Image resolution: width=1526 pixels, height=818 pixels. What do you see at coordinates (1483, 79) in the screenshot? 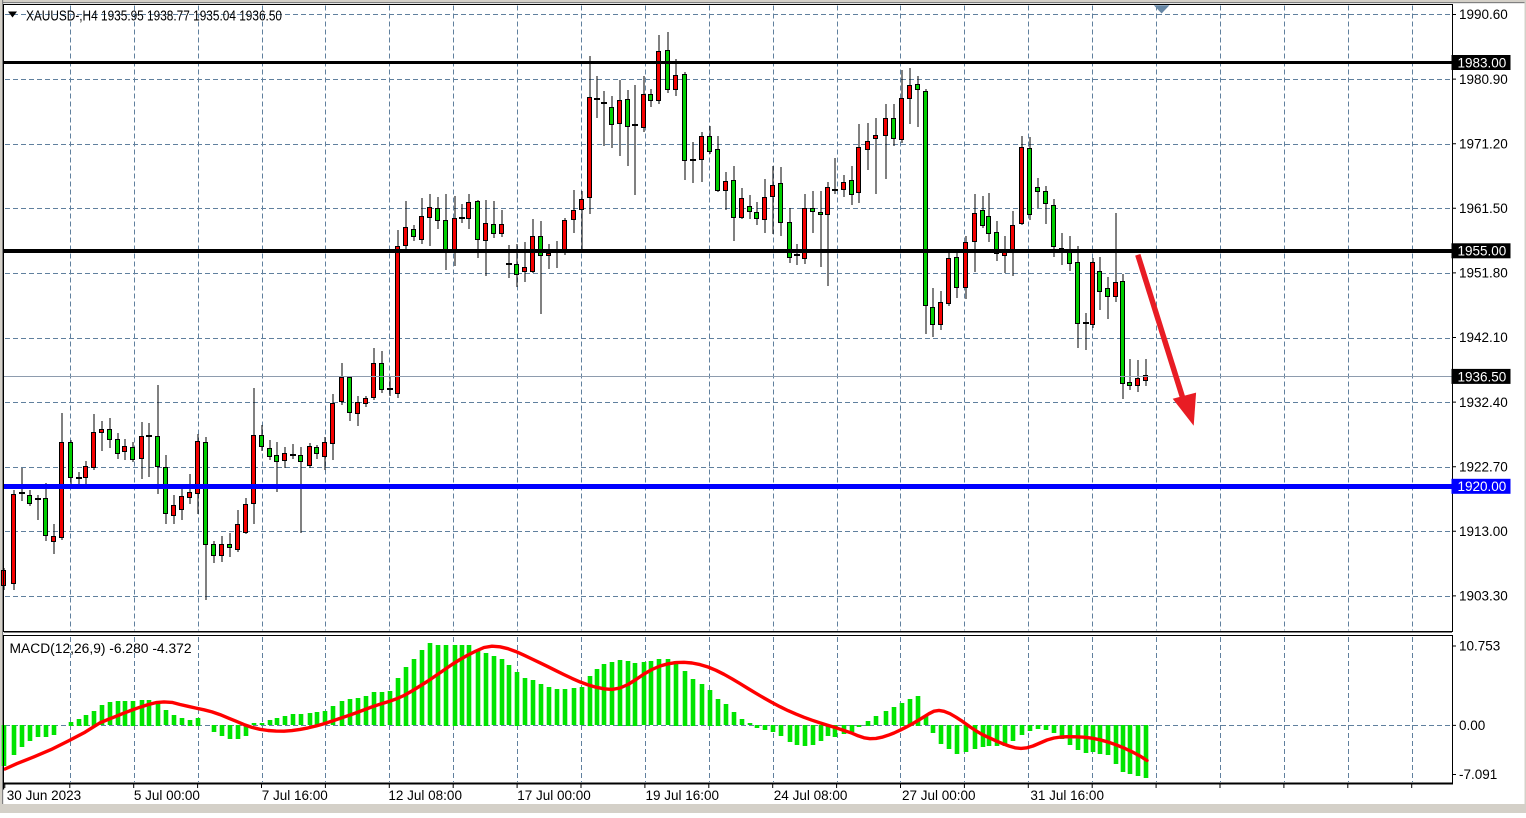
I see `svg-text: 1980.90` at bounding box center [1483, 79].